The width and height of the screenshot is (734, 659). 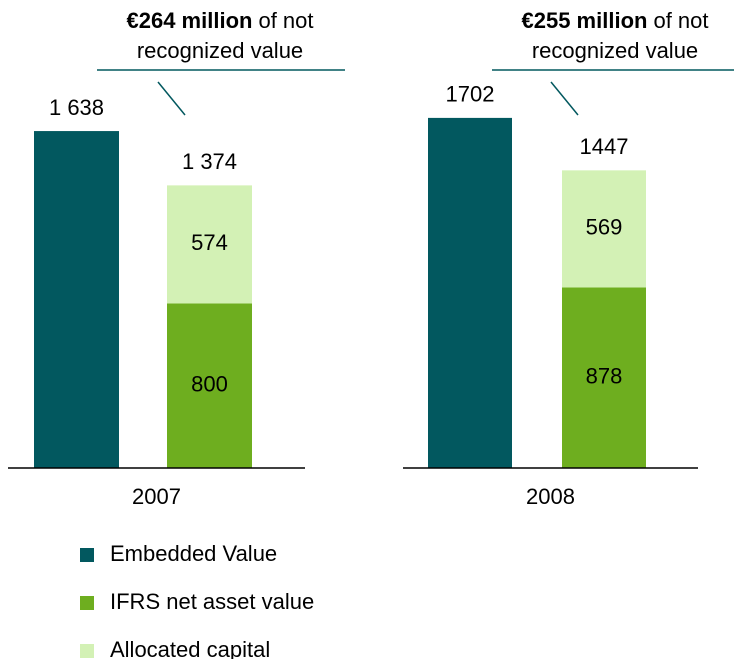 What do you see at coordinates (470, 94) in the screenshot?
I see `value-label: 1702` at bounding box center [470, 94].